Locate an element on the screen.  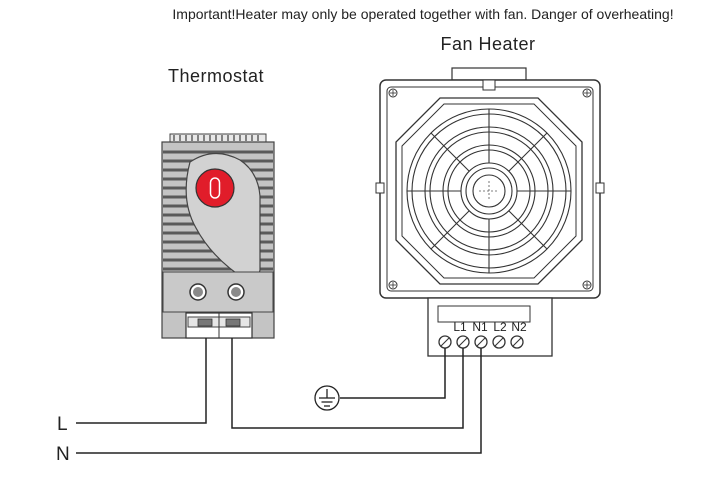
terminal-label-n1: N1 is located at coordinates (480, 327).